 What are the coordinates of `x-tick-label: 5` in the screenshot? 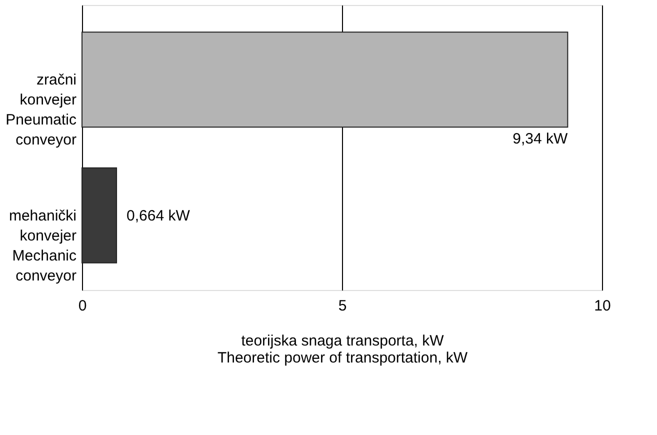 It's located at (342, 306).